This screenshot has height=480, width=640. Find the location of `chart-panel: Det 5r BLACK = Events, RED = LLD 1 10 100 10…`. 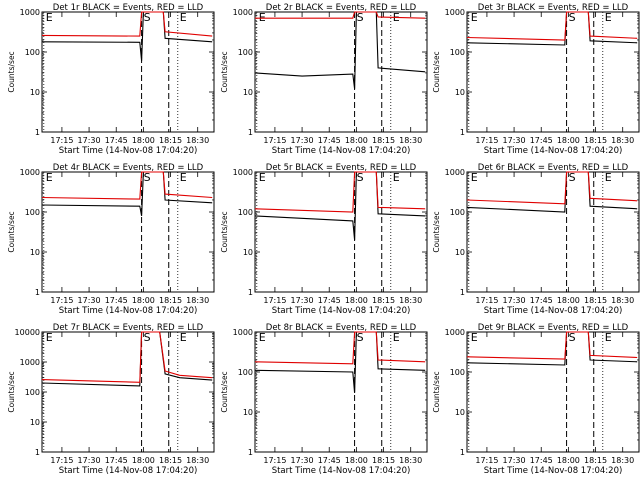

chart-panel: Det 5r BLACK = Events, RED = LLD 1 10 100 10… is located at coordinates (324, 239).